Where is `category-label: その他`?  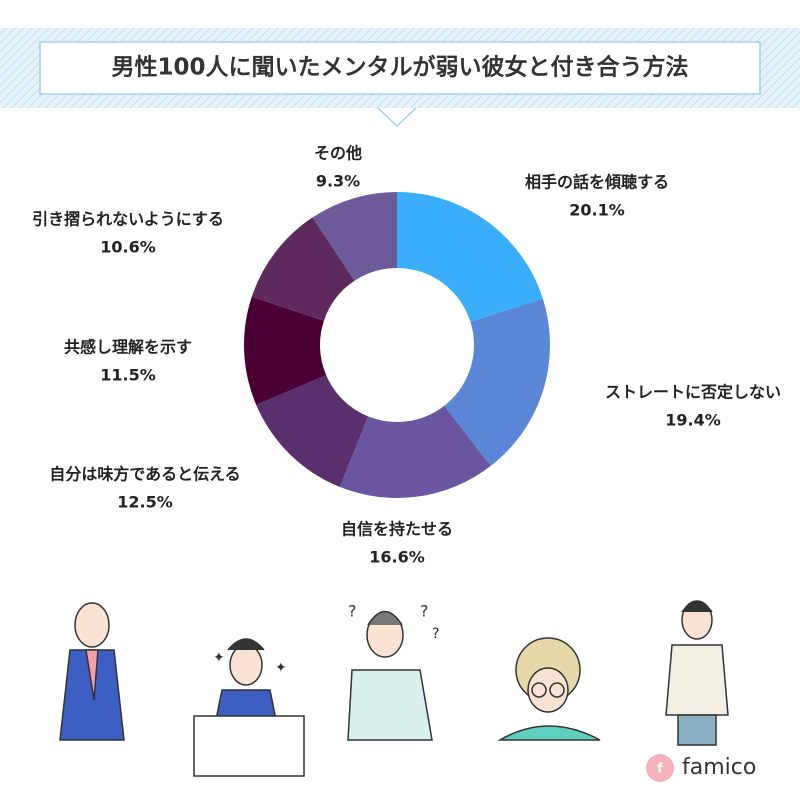
category-label: その他 is located at coordinates (338, 153).